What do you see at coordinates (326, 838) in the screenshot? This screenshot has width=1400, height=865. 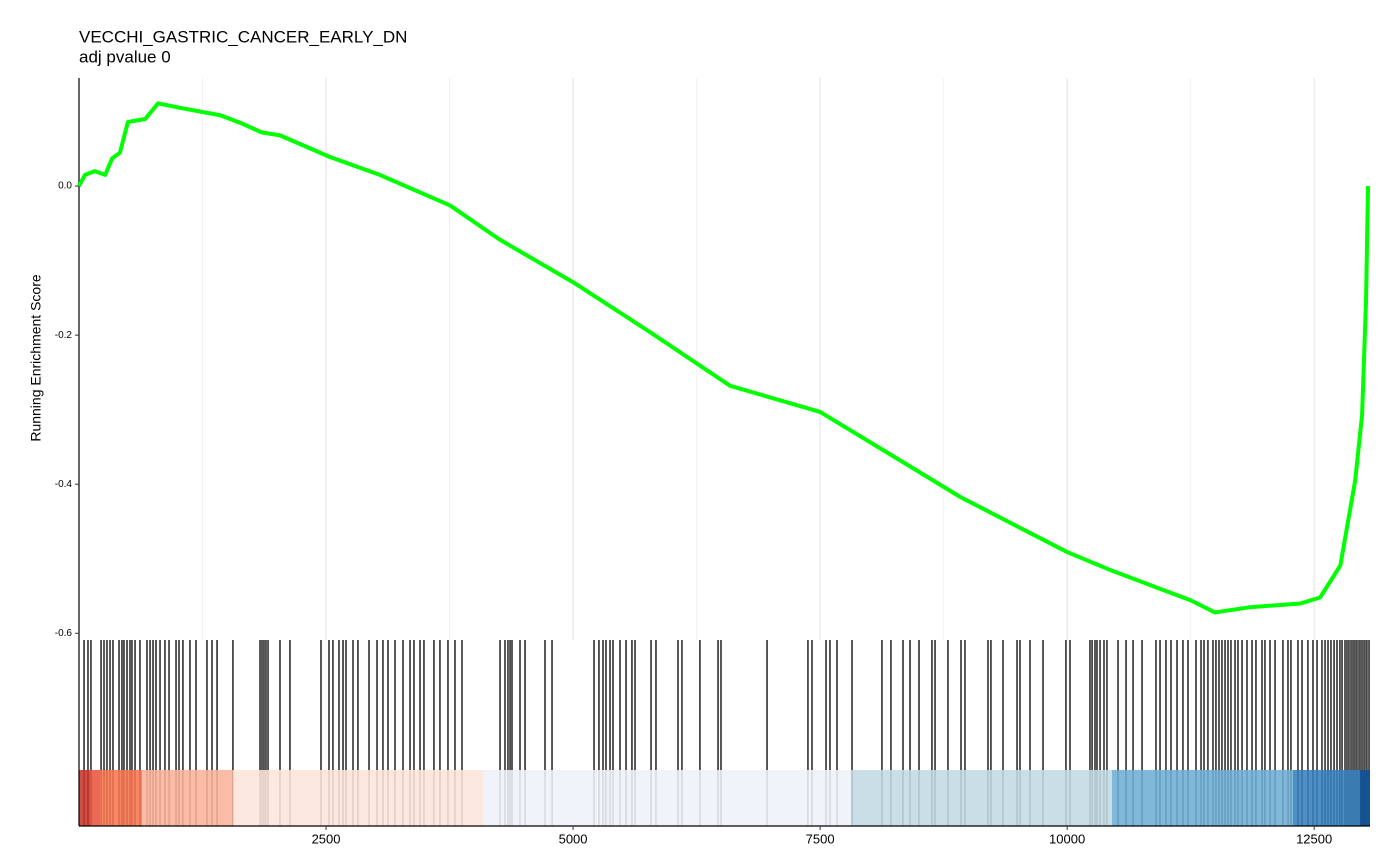 I see `x-tick-label: 2500` at bounding box center [326, 838].